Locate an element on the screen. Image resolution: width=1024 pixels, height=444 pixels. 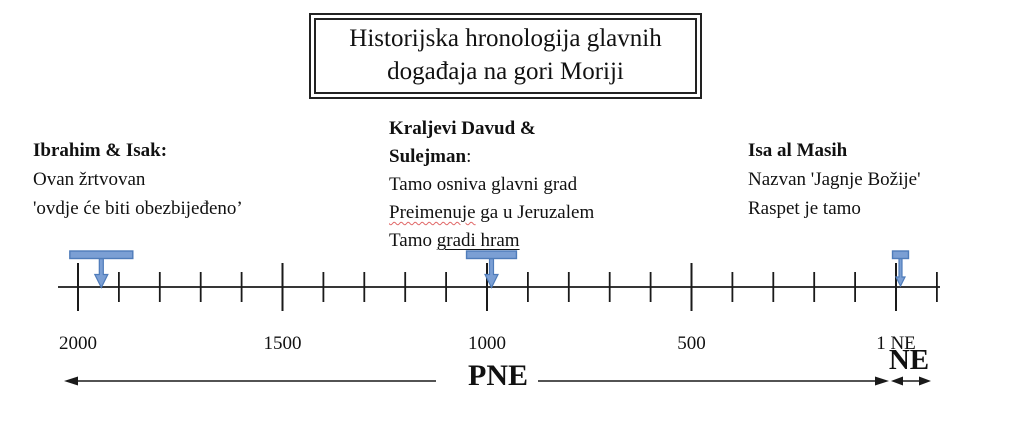
era-label-pne: PNE is located at coordinates (498, 375).